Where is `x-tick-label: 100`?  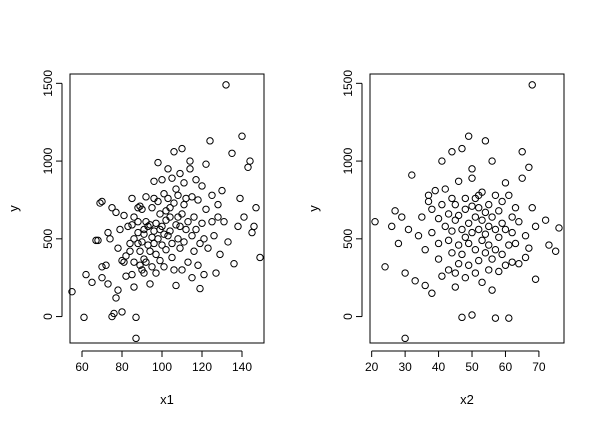 x-tick-label: 100 is located at coordinates (162, 367).